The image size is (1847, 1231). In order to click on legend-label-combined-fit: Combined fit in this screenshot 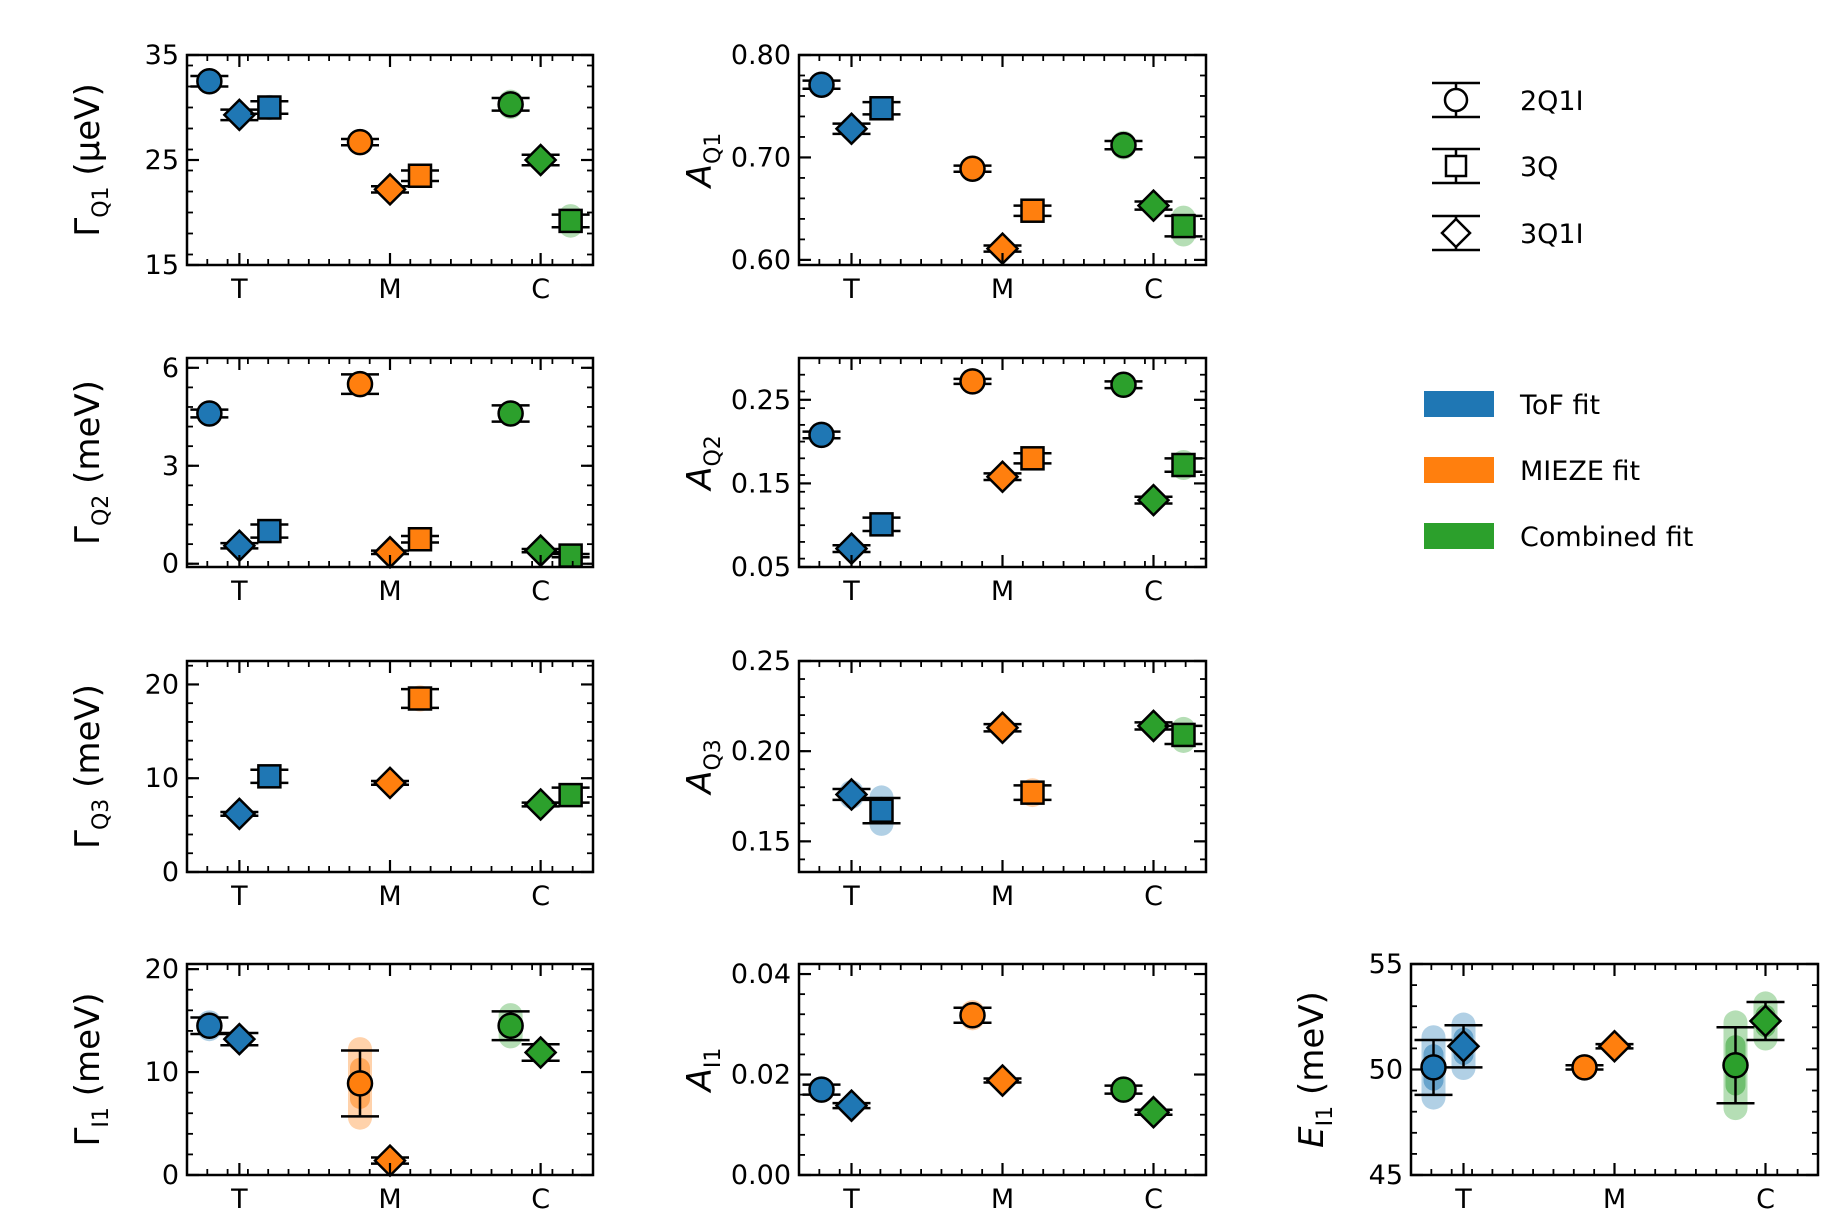, I will do `click(1606, 537)`.